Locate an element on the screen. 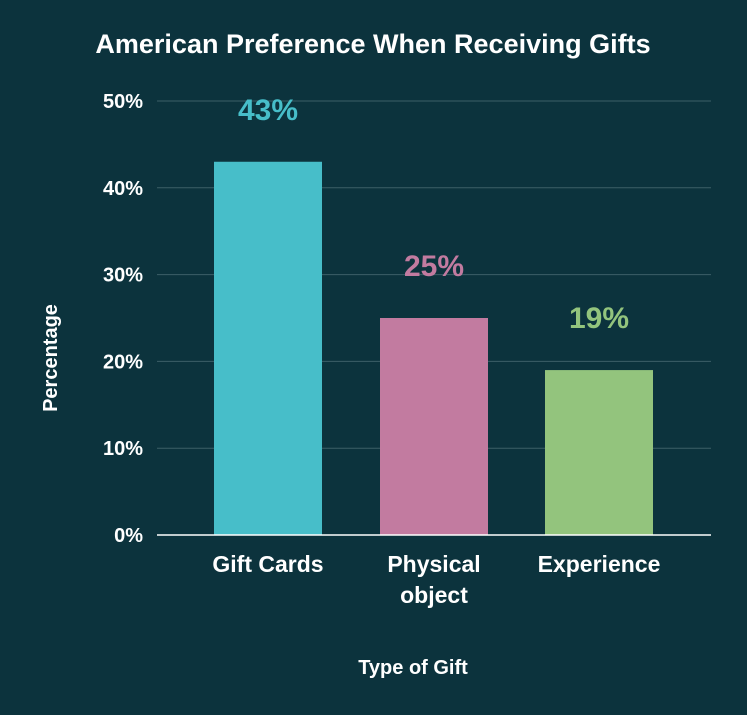 Image resolution: width=747 pixels, height=715 pixels. x-tick-label: Experience is located at coordinates (599, 564).